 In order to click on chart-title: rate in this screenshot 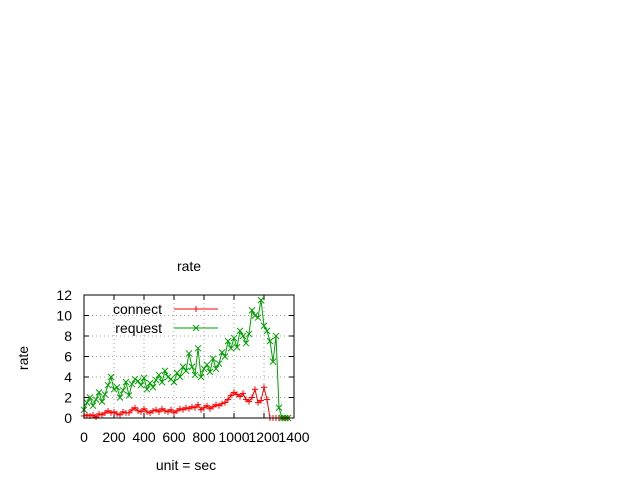, I will do `click(189, 266)`.